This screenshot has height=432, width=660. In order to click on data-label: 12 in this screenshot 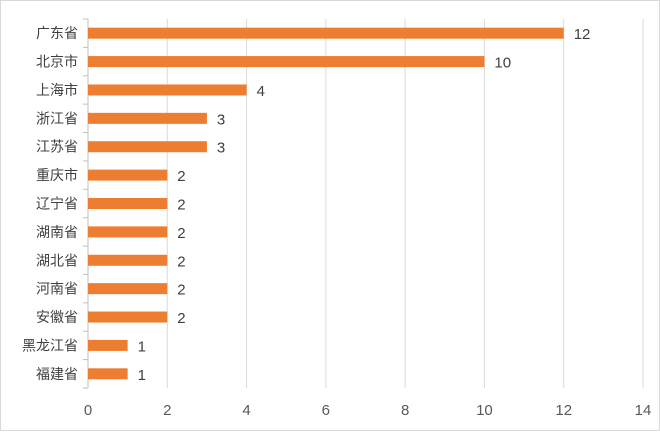, I will do `click(582, 34)`.